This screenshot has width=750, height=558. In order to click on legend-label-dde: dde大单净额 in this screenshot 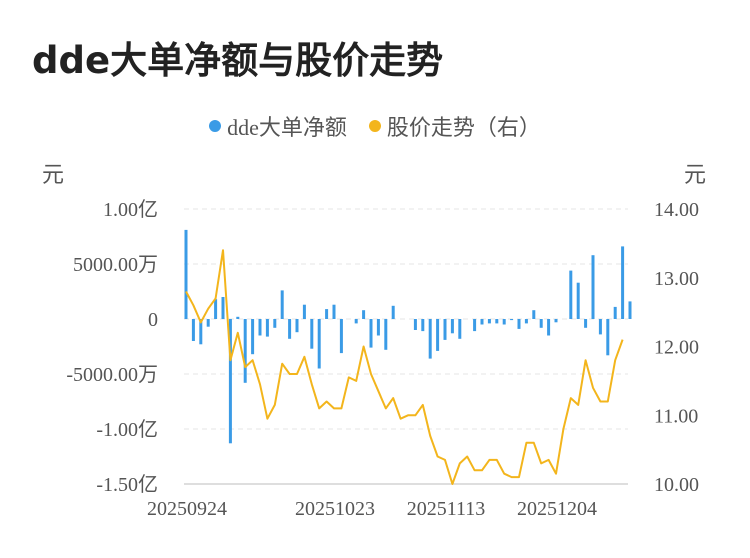, I will do `click(287, 127)`.